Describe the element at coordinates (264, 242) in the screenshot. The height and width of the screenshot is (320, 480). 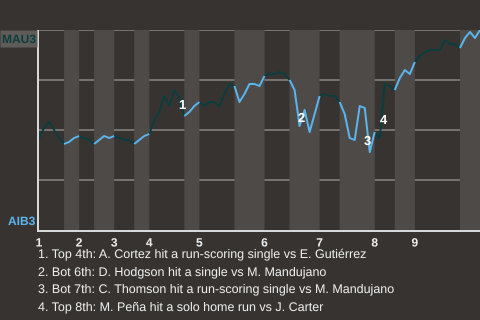
I see `x-tick-label: 6` at that location.